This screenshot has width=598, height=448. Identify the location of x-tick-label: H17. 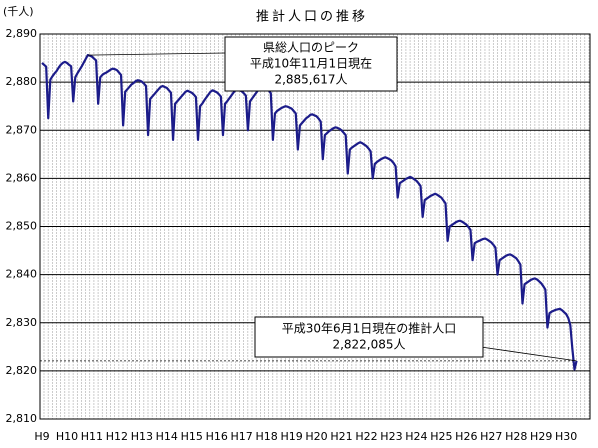
(242, 436).